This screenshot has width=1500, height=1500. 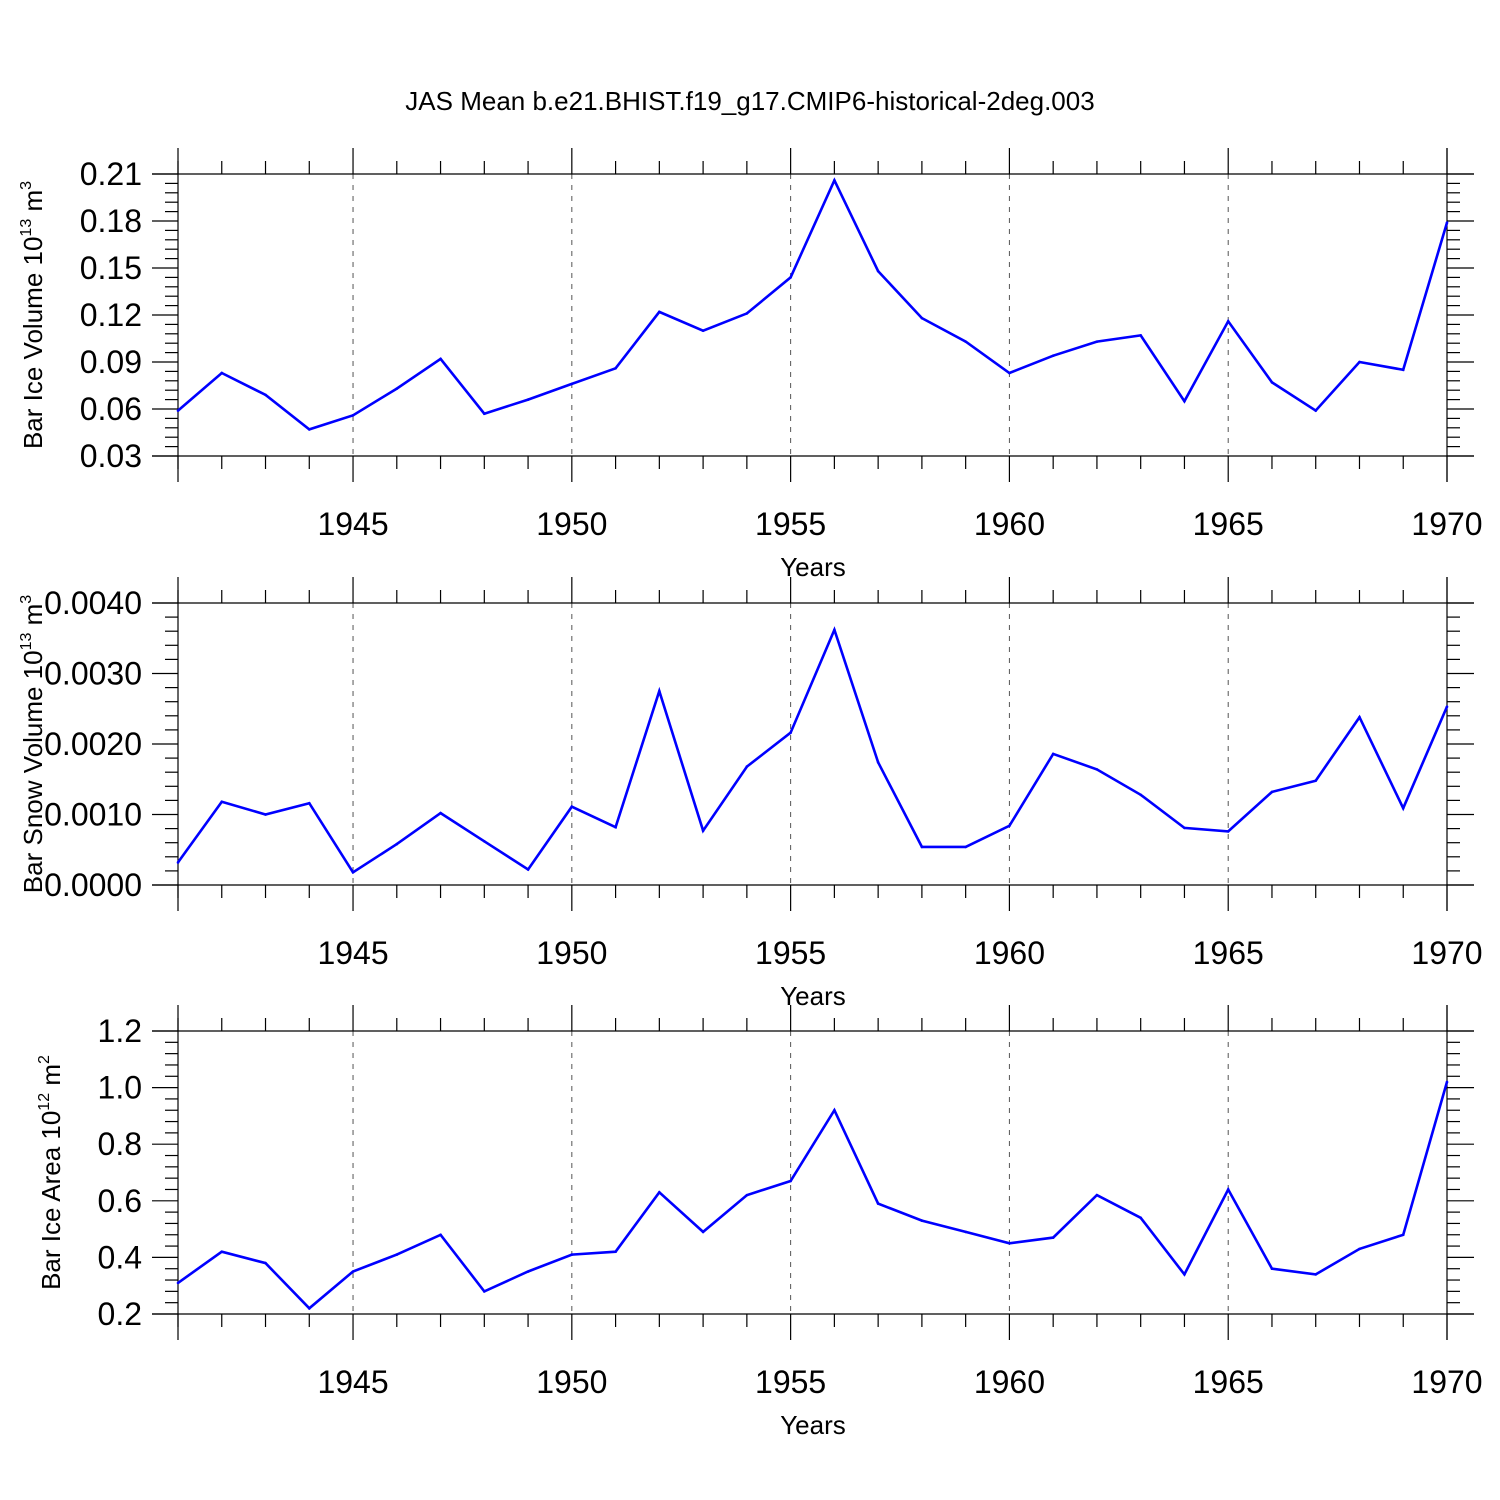 What do you see at coordinates (111, 268) in the screenshot?
I see `y-tick-label: 0.15` at bounding box center [111, 268].